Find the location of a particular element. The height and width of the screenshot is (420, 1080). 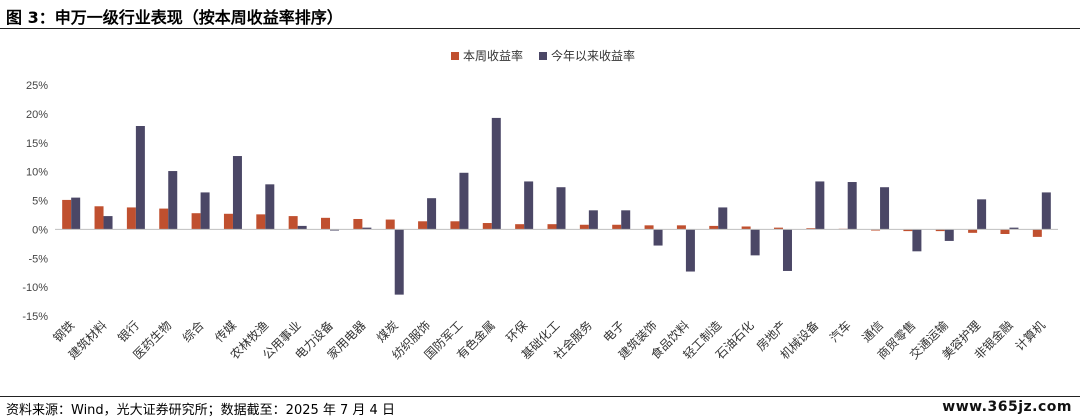

y-axis: -15% -10% -5% 0% 5% 10% 15% 20% 25% is located at coordinates (35, 201).